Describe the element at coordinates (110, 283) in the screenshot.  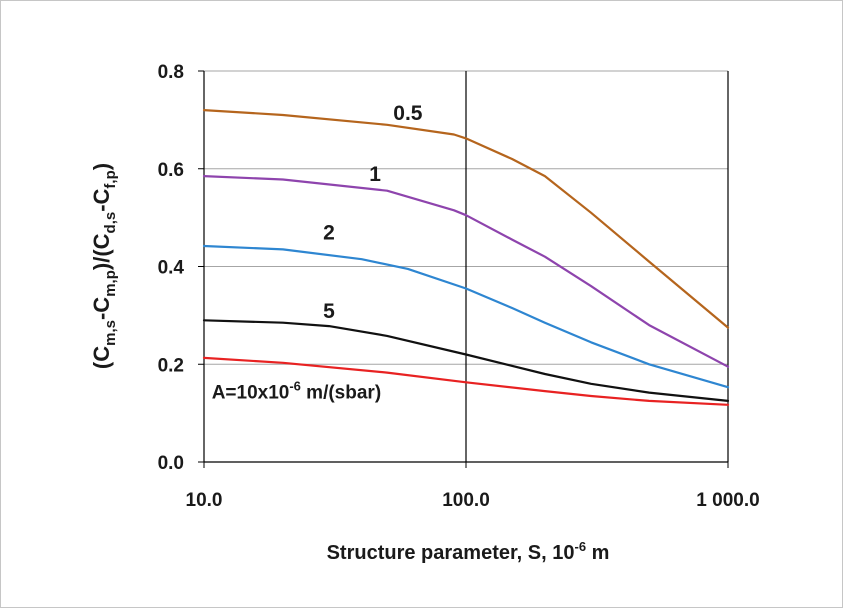
I see `y-axis-label-sub: m,p` at that location.